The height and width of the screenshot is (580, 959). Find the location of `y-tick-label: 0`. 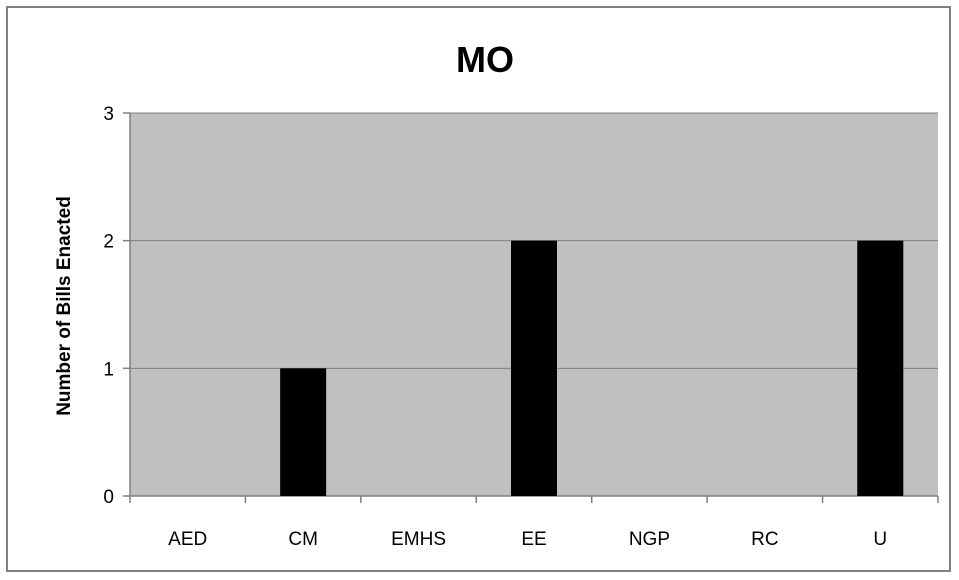

y-tick-label: 0 is located at coordinates (108, 497).